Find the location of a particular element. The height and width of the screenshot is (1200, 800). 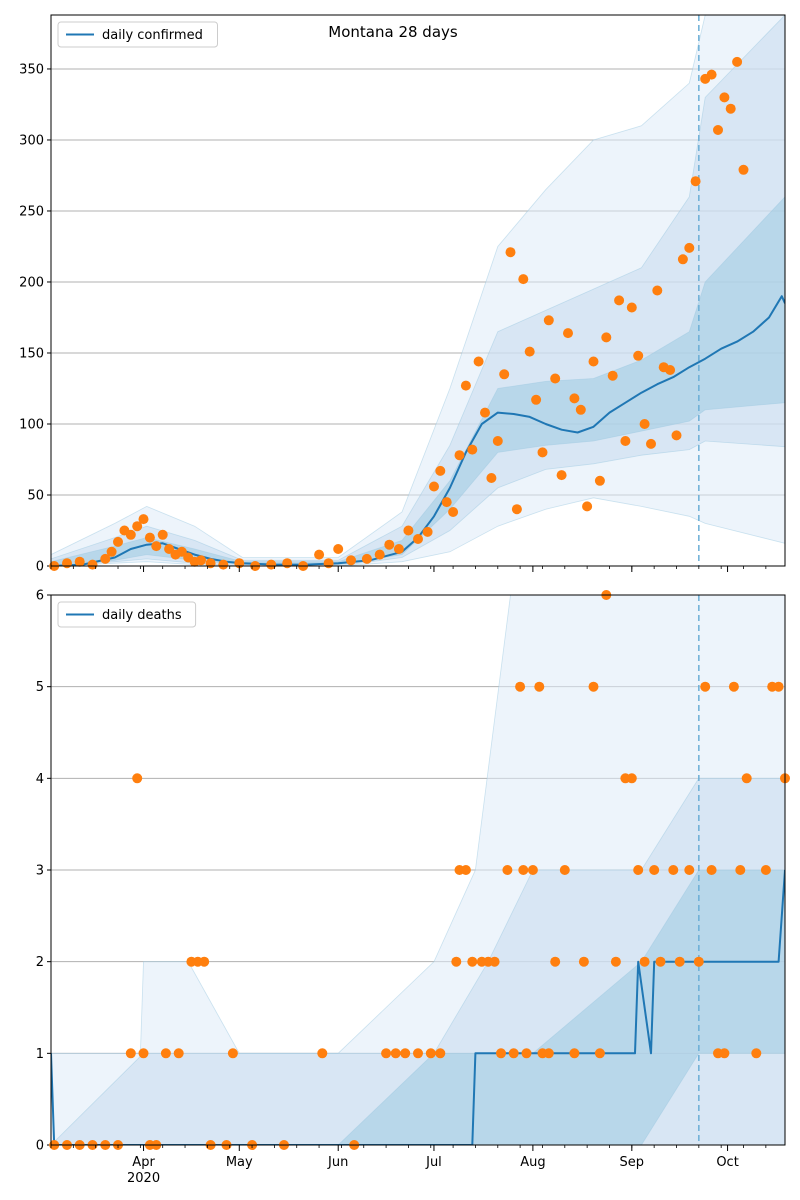

y-tick-label: 4 is located at coordinates (40, 779).